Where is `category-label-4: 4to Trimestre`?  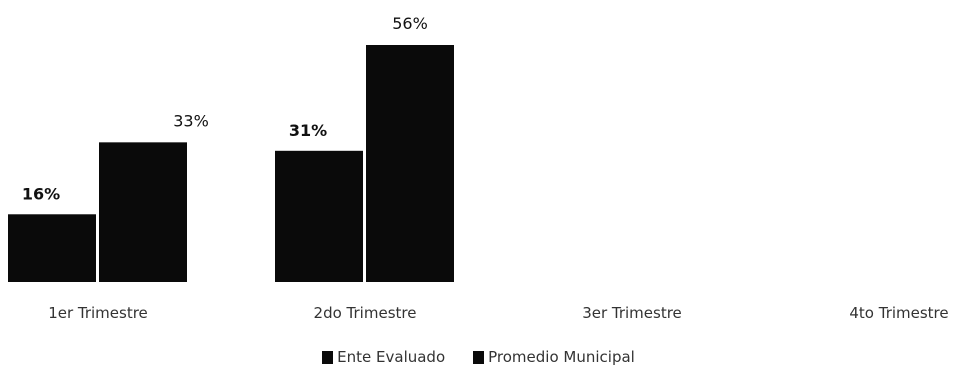 category-label-4: 4to Trimestre is located at coordinates (898, 313).